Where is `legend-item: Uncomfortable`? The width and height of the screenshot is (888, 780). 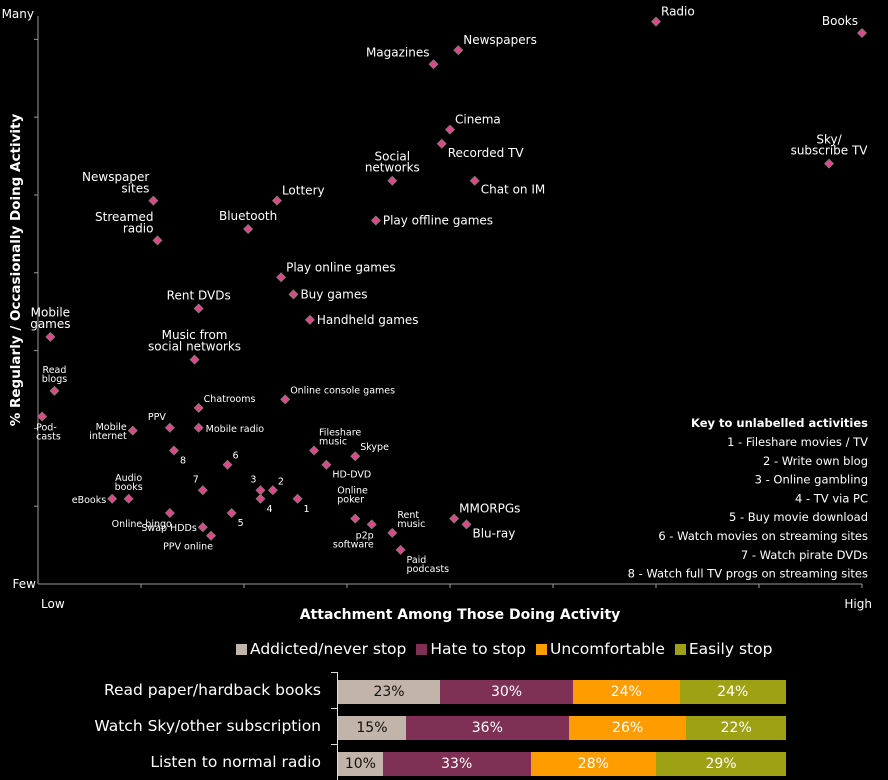
legend-item: Uncomfortable is located at coordinates (600, 649).